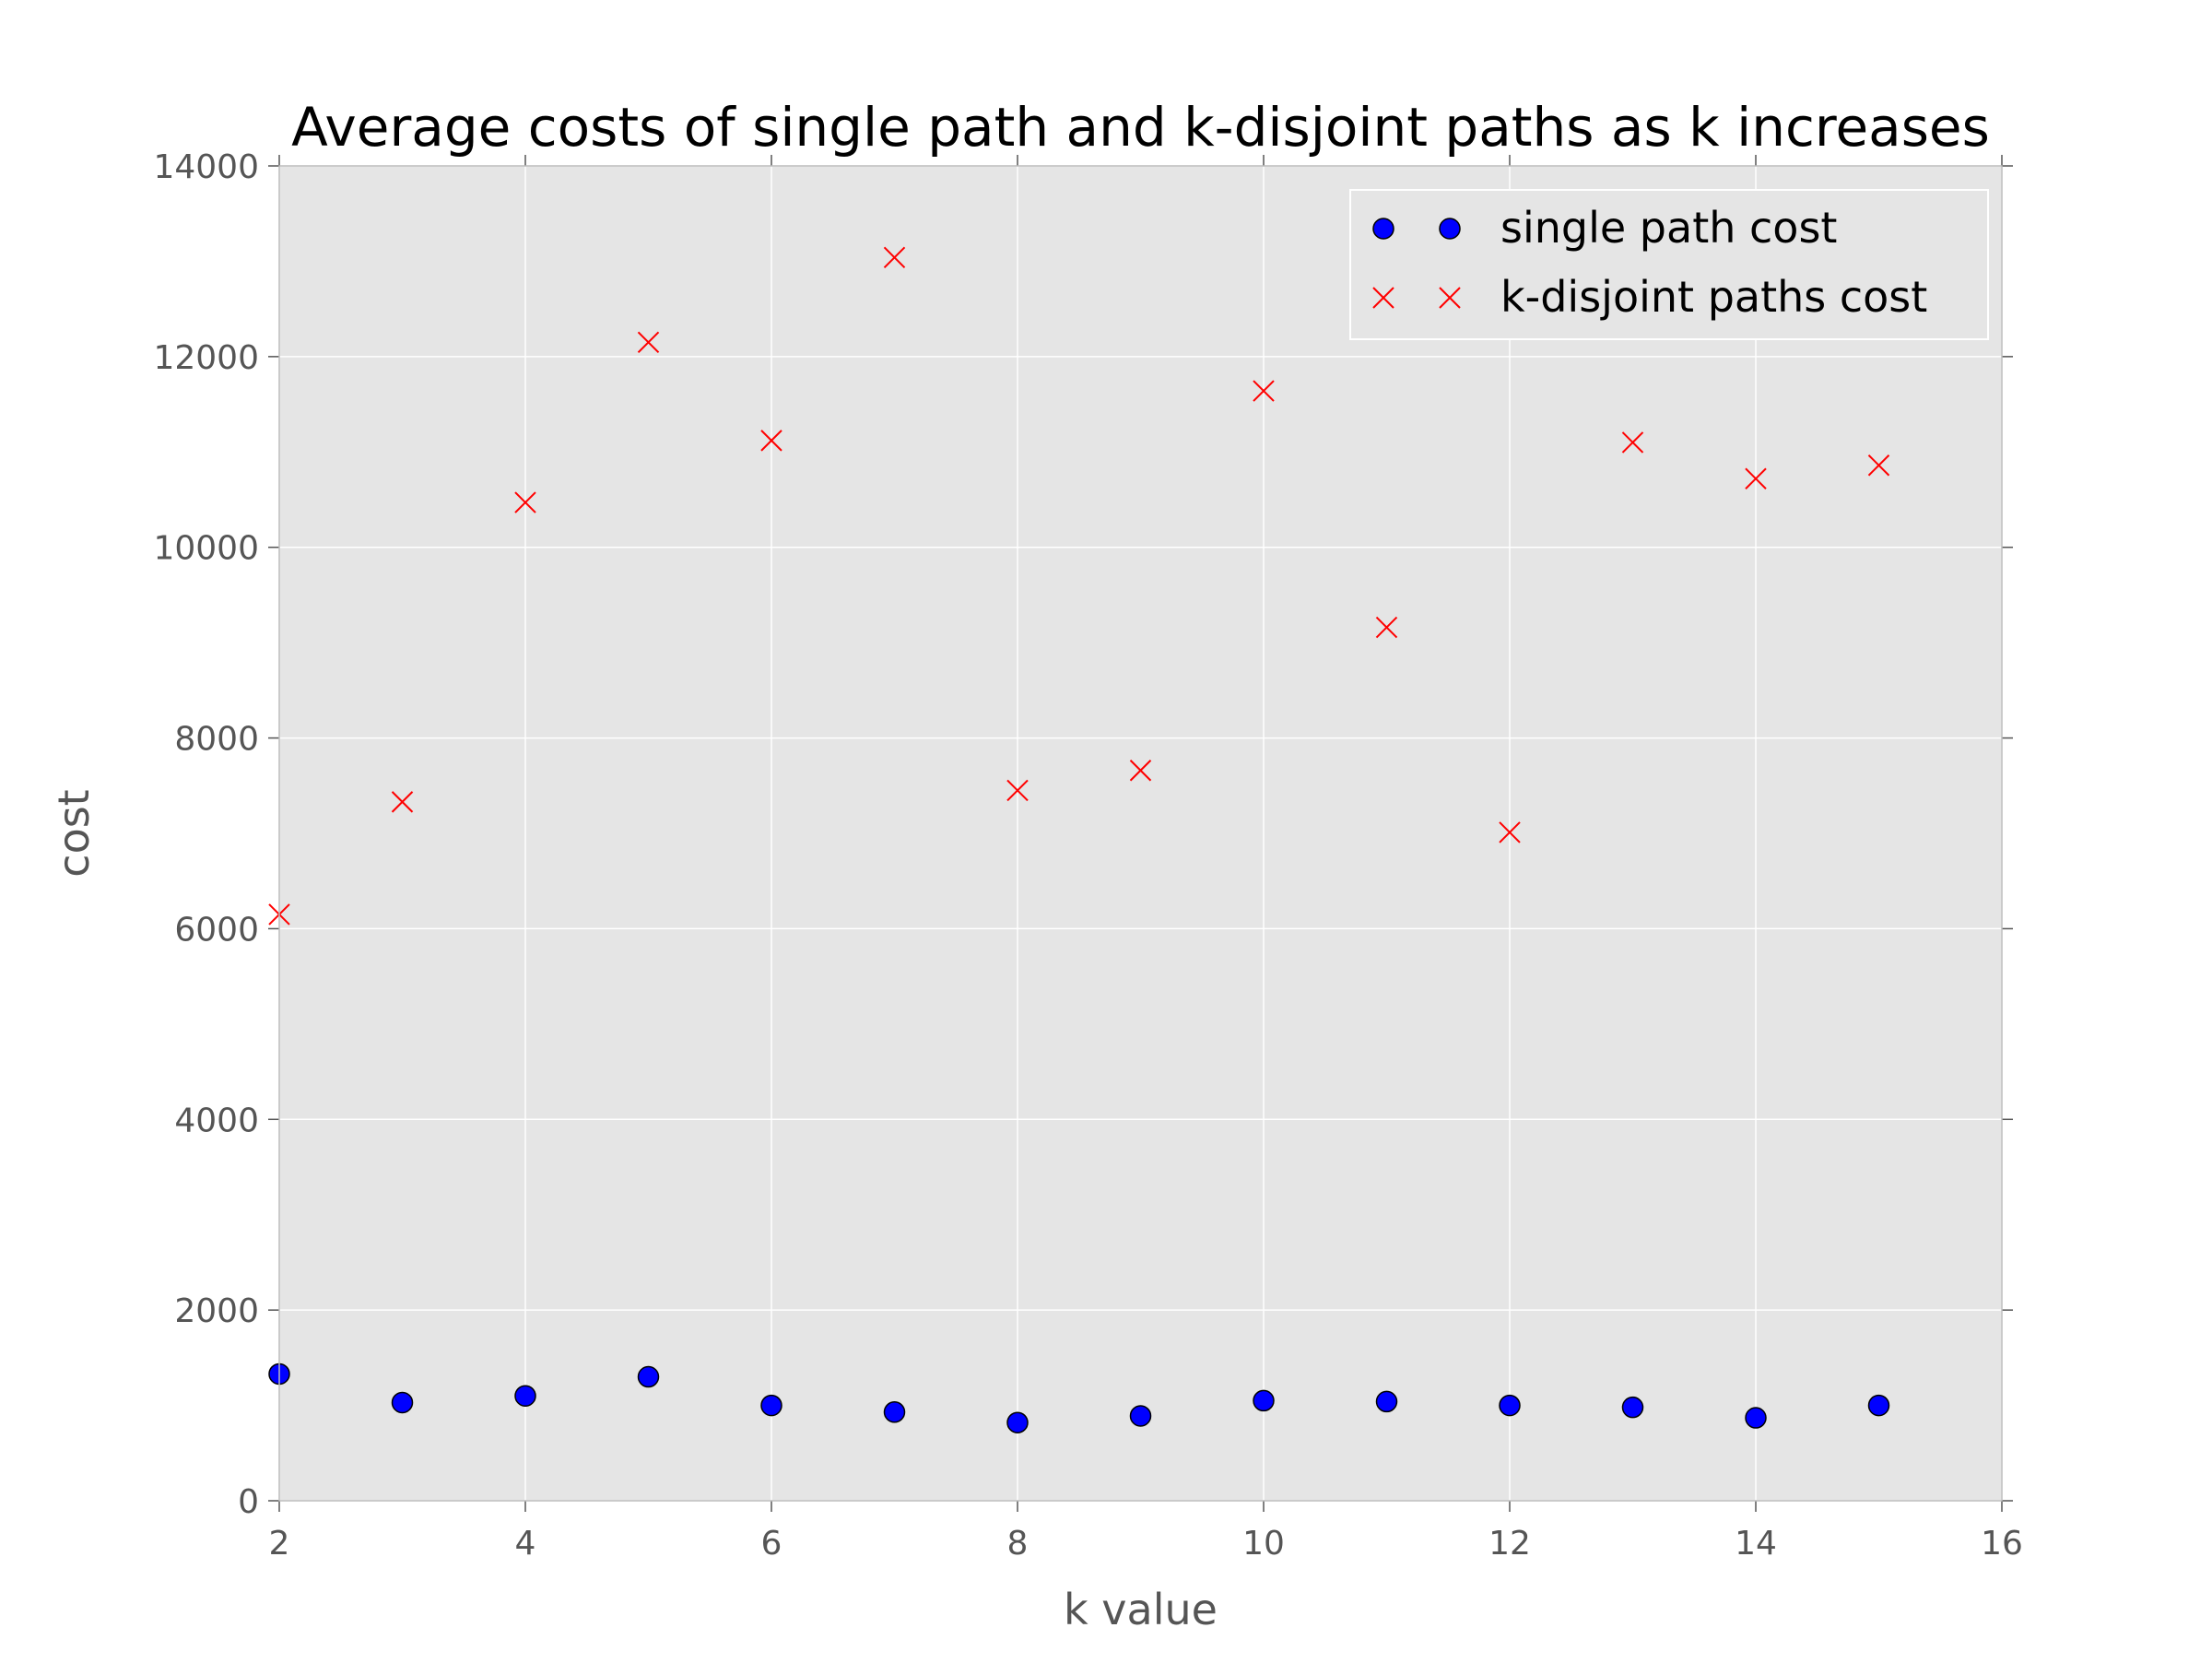 The width and height of the screenshot is (2212, 1663). What do you see at coordinates (2002, 1544) in the screenshot?
I see `x-tick-label: 16` at bounding box center [2002, 1544].